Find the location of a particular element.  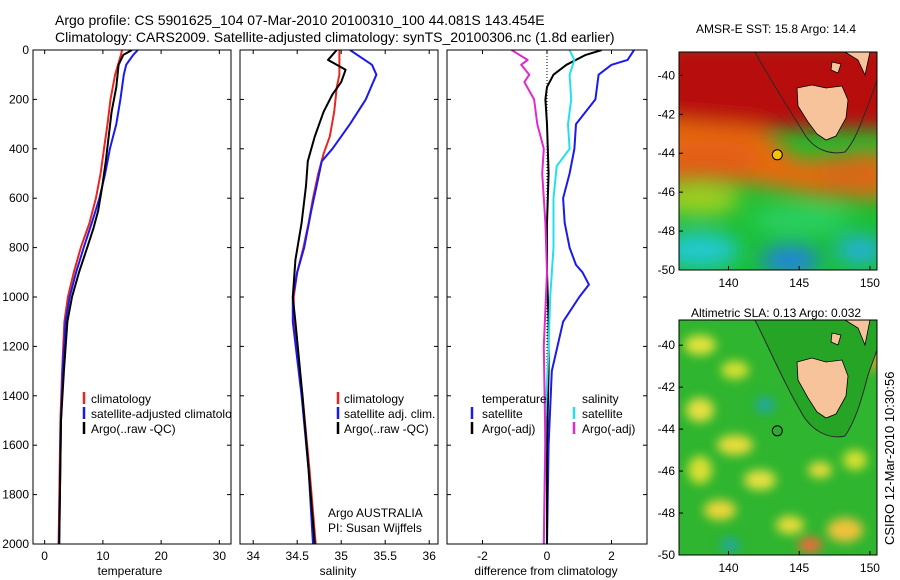

annotation-argo-australia: Argo AUSTRALIA is located at coordinates (375, 513).